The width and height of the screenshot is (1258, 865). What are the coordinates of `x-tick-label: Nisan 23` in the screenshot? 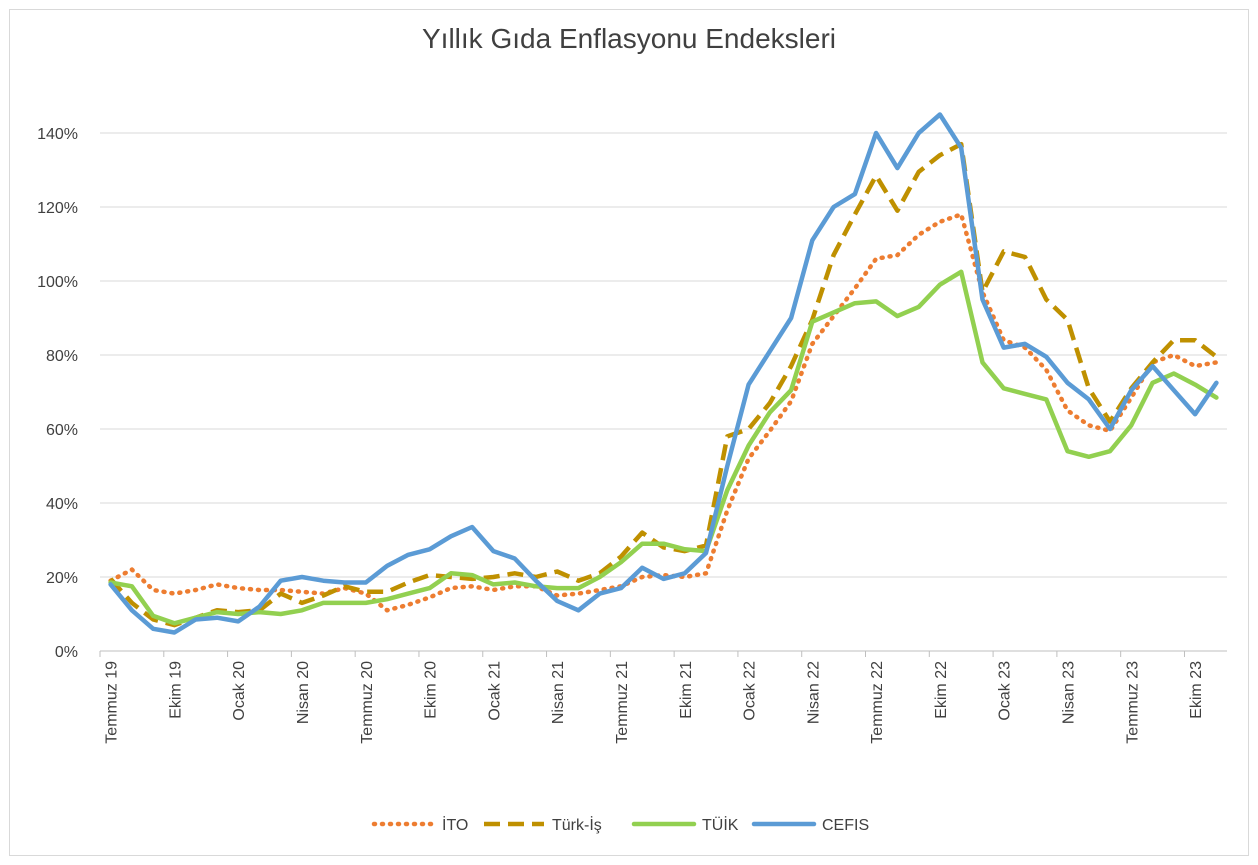 It's located at (1069, 692).